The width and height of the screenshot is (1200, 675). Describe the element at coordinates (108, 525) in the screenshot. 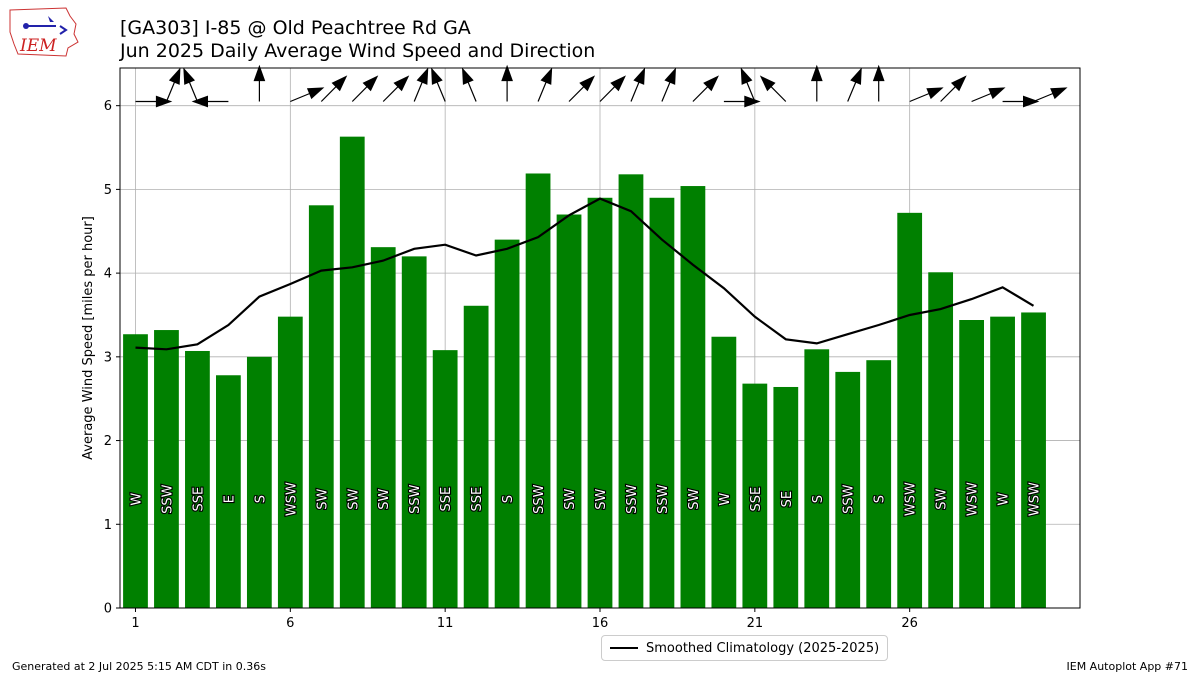

I see `y-tick-label: 1` at that location.